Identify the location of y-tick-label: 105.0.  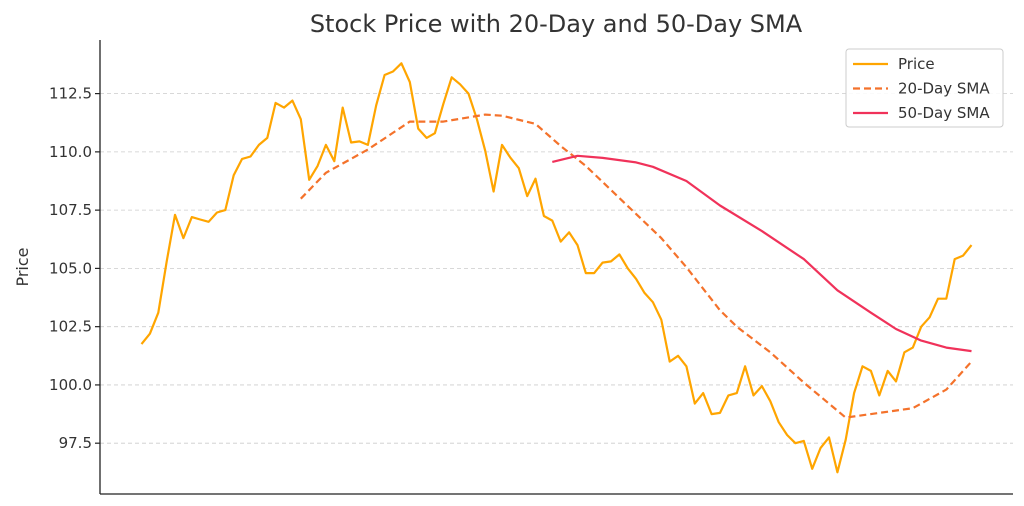
(70, 268).